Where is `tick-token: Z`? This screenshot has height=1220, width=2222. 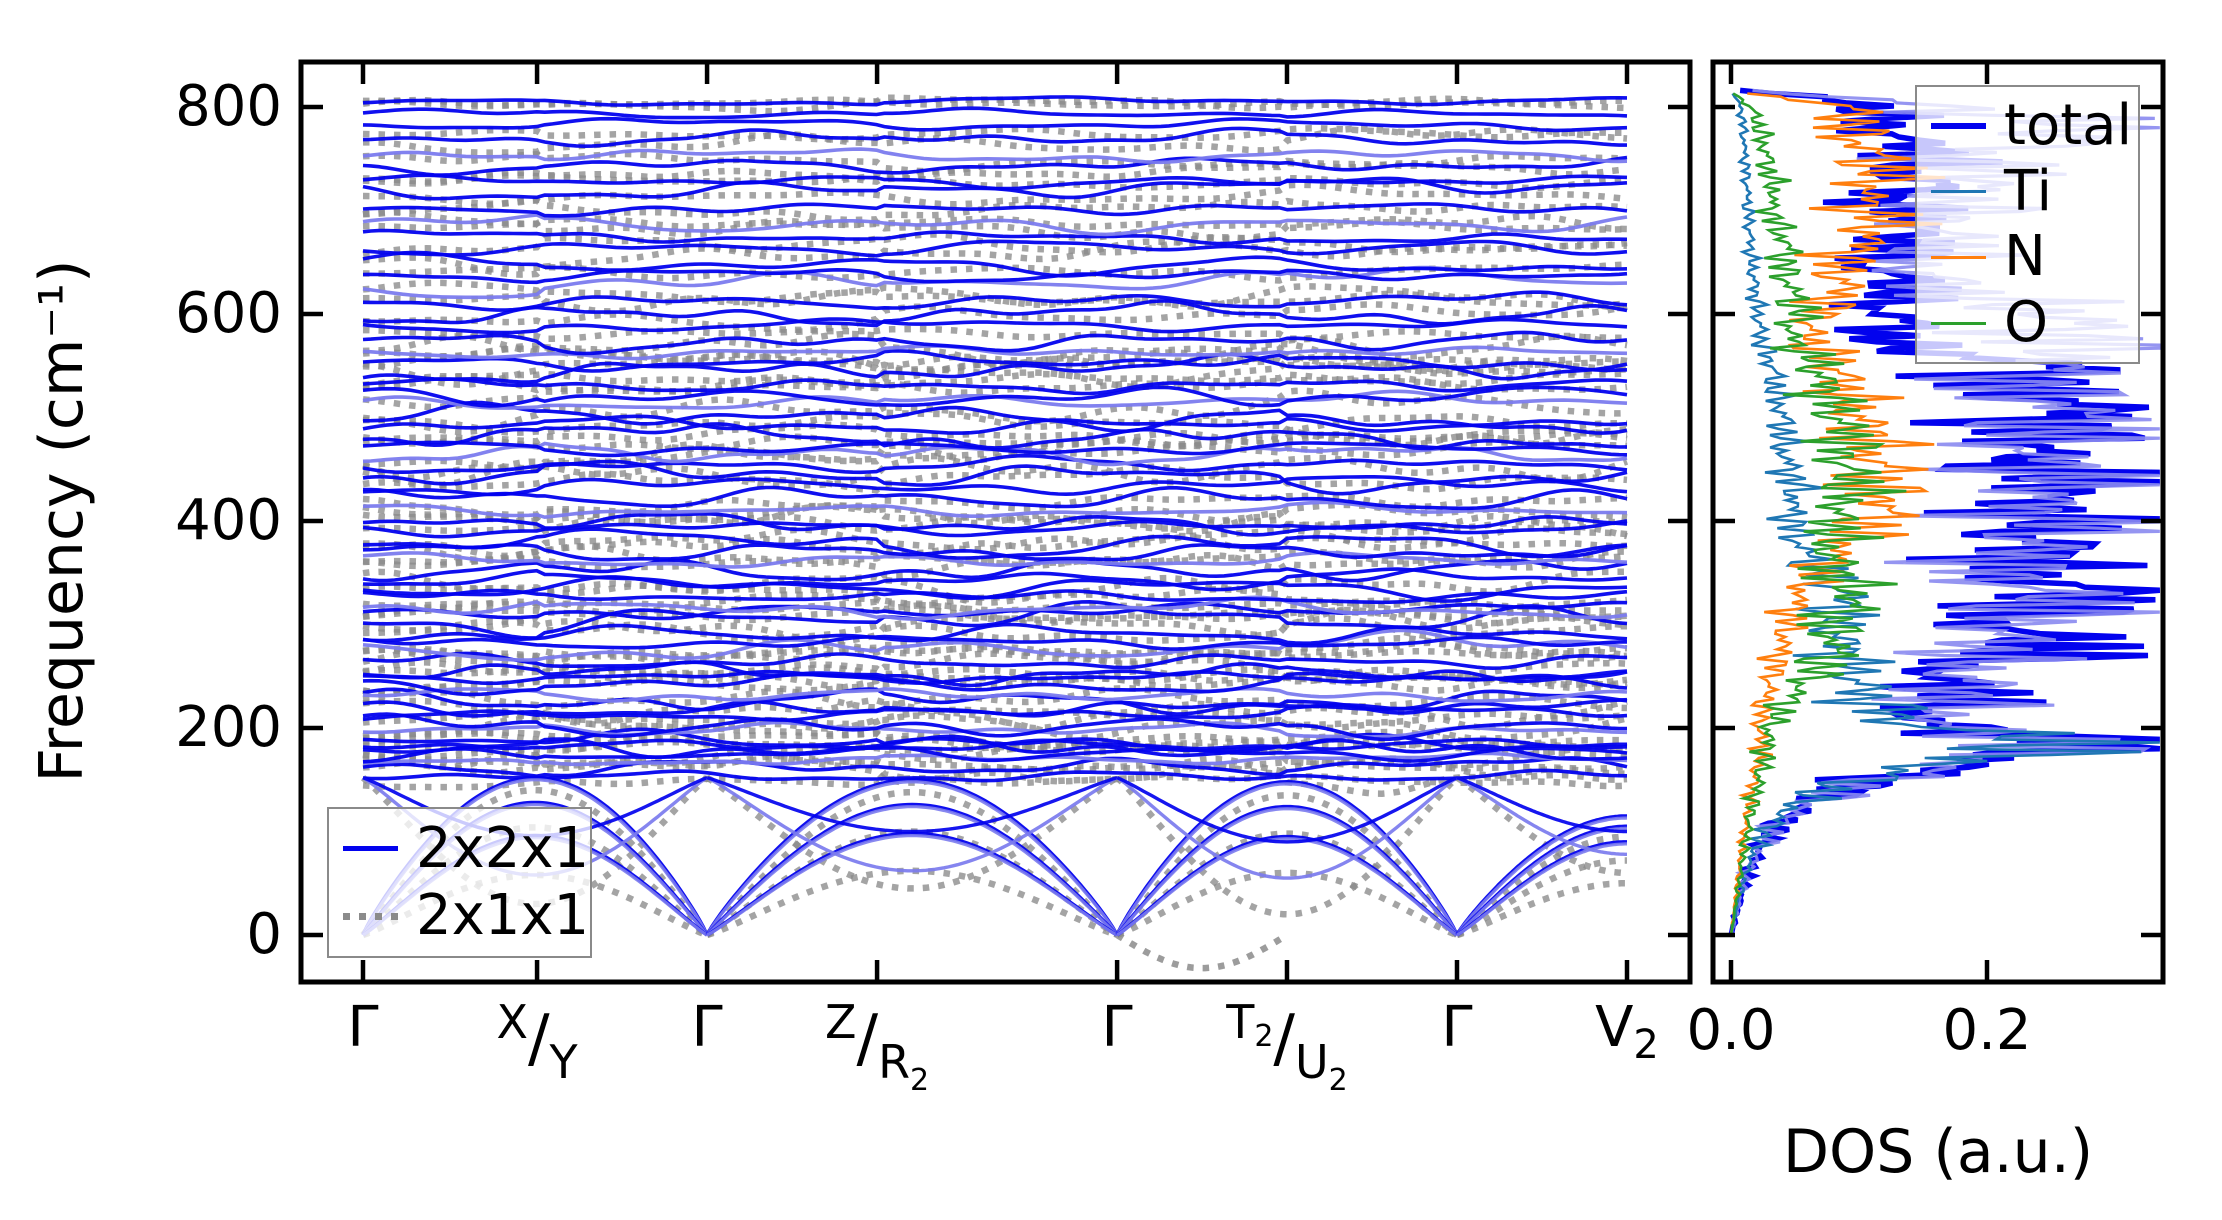
tick-token: Z is located at coordinates (840, 1022).